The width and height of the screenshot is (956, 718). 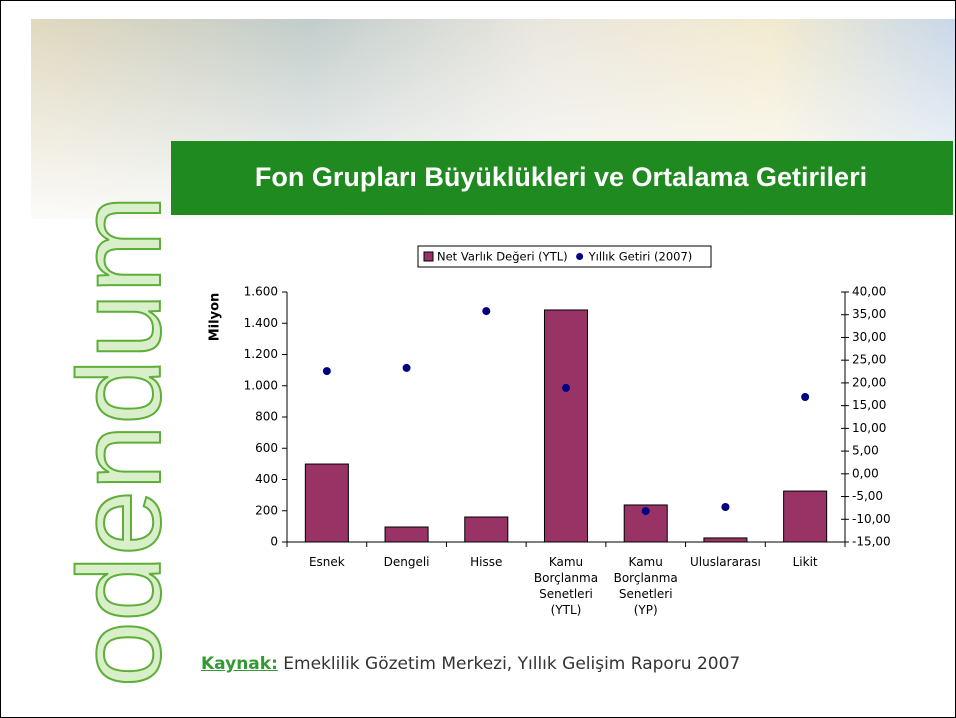 I want to click on title-banner, so click(x=562, y=178).